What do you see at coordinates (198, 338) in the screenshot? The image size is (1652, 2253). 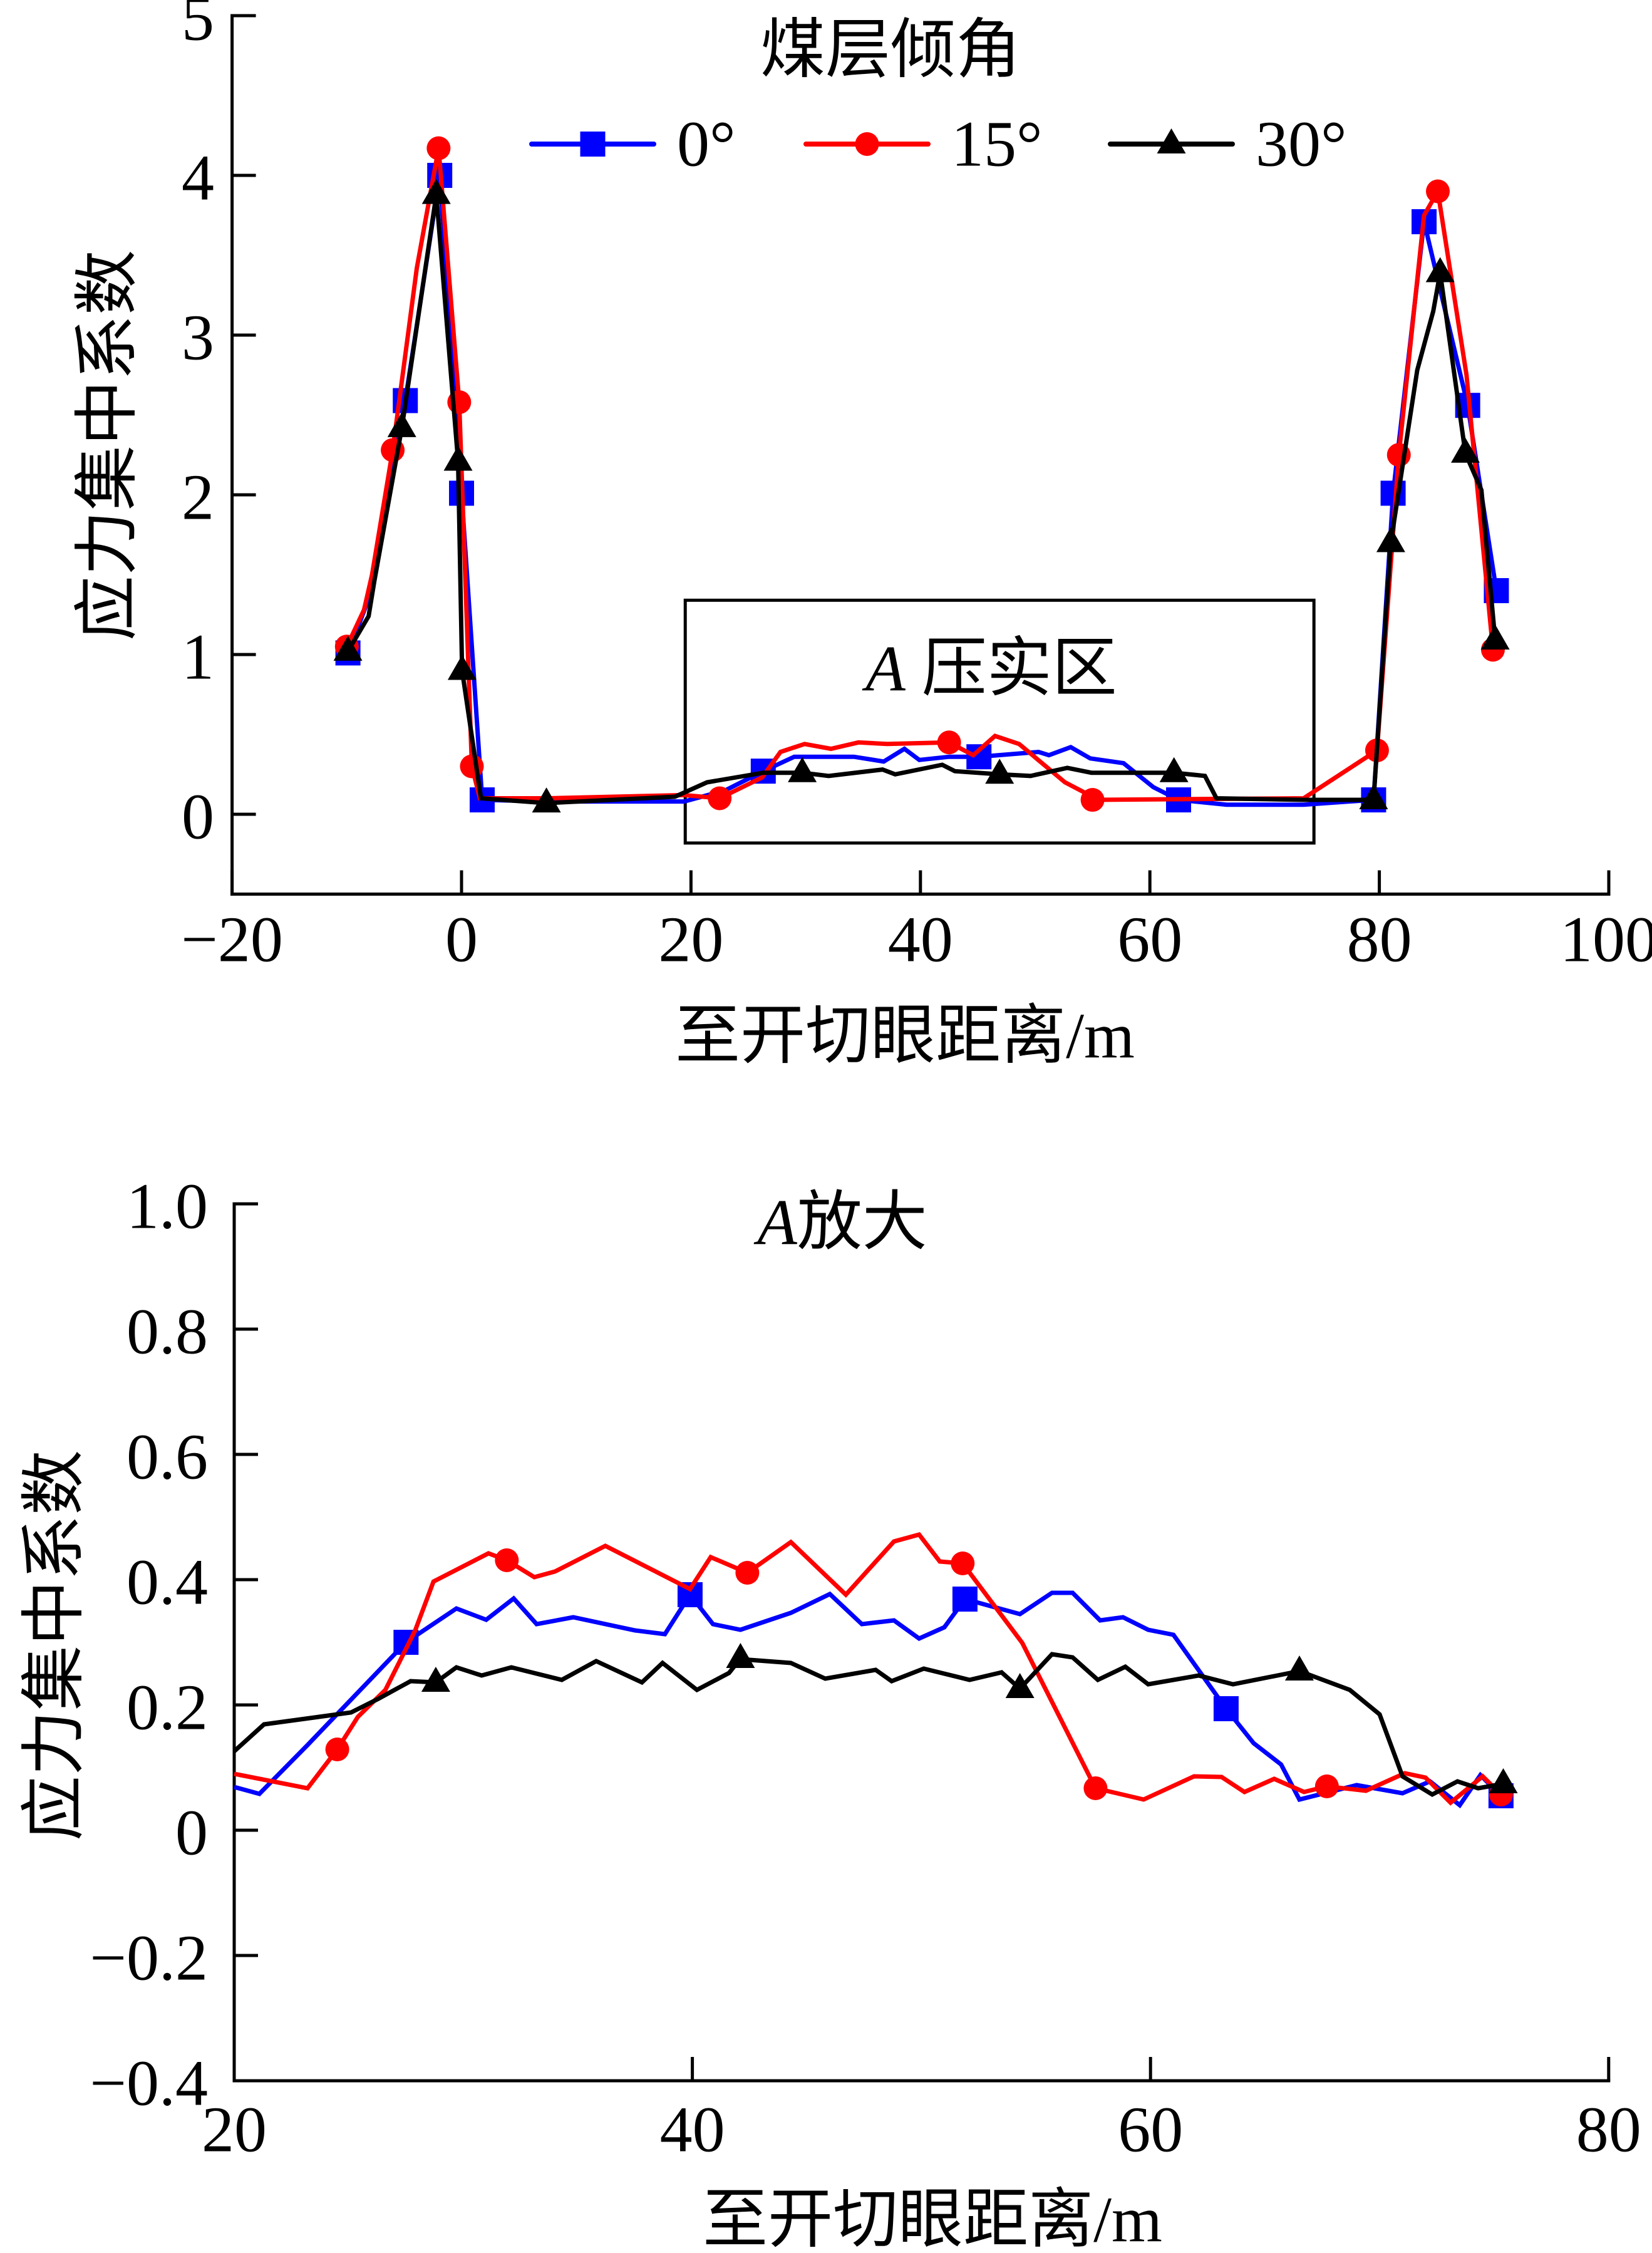 I see `y-tick-label: 3` at bounding box center [198, 338].